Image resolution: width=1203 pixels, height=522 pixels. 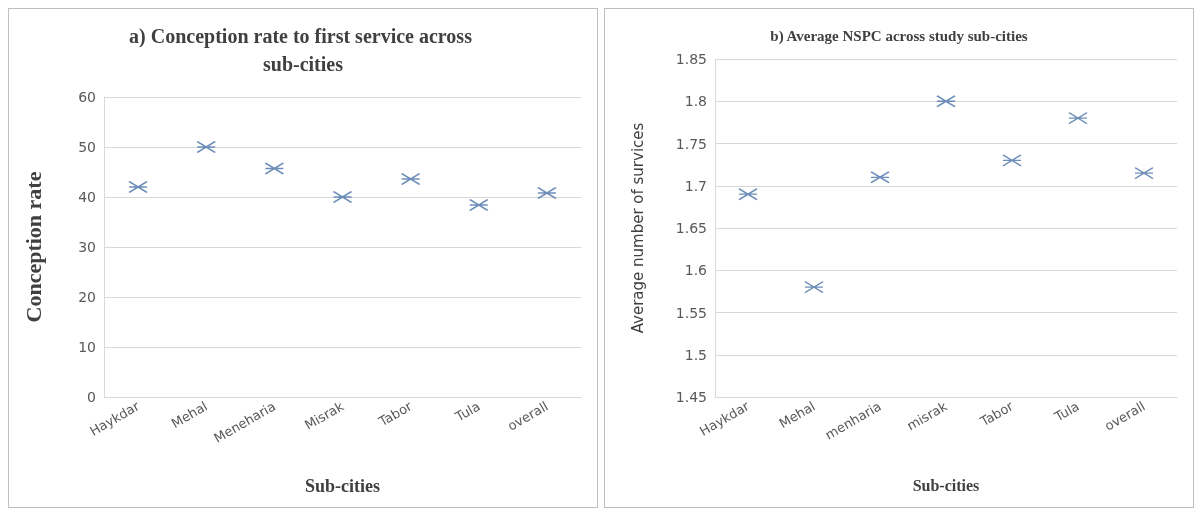 What do you see at coordinates (87, 297) in the screenshot?
I see `y-tick-label: 20` at bounding box center [87, 297].